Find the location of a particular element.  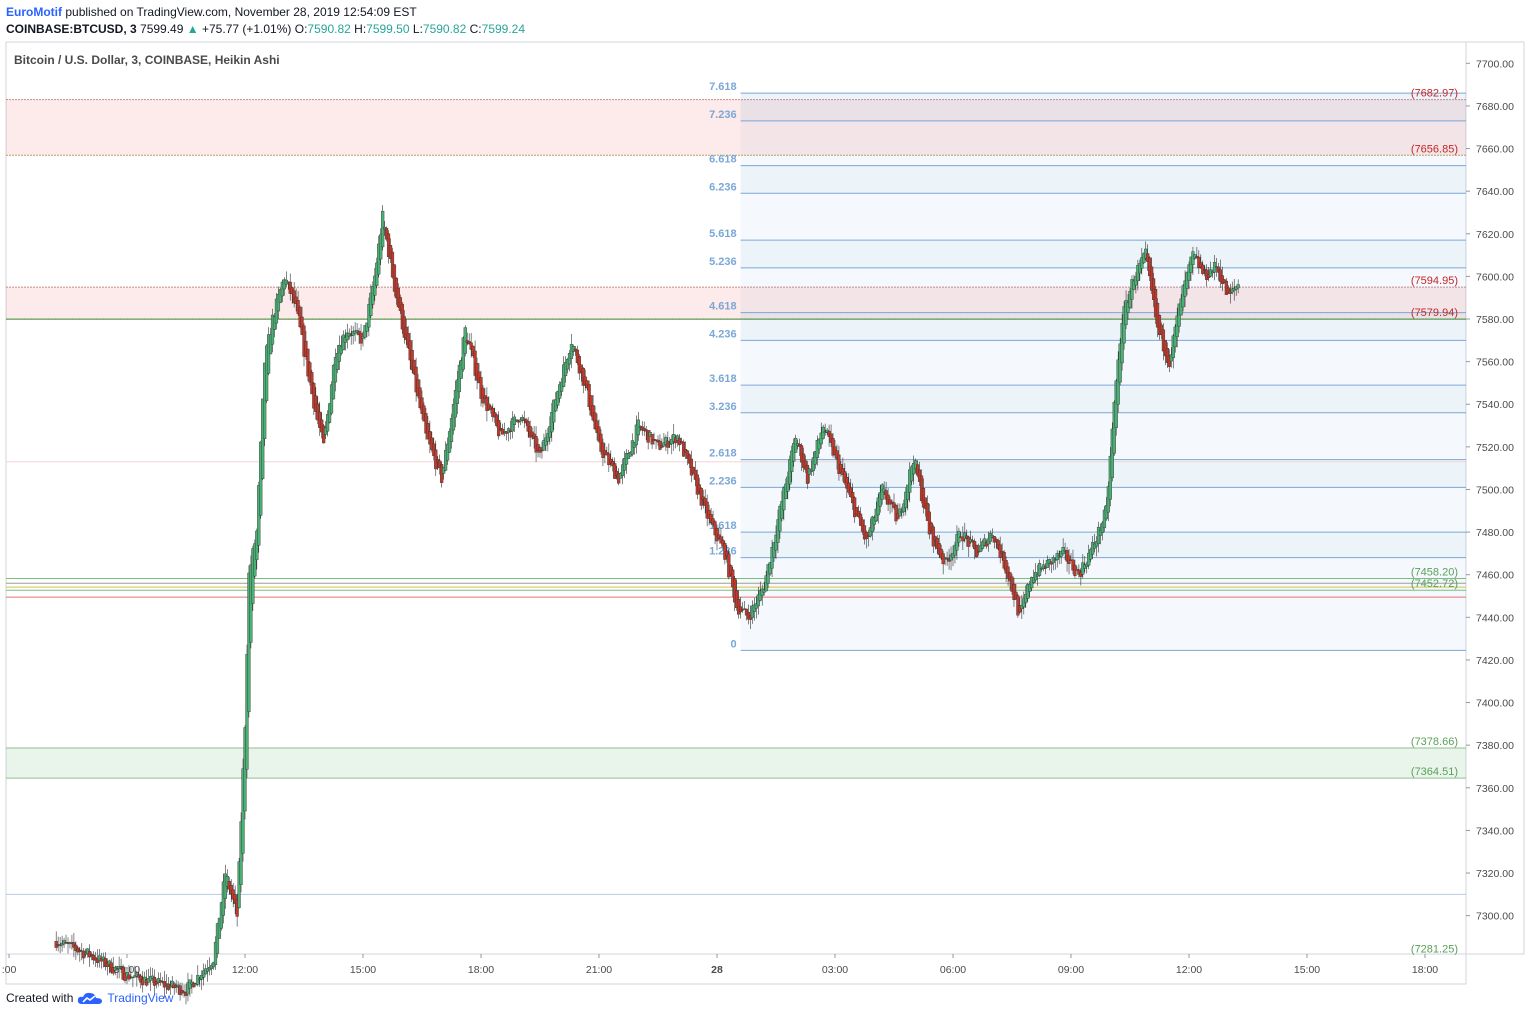

time-axis is located at coordinates (736, 969).